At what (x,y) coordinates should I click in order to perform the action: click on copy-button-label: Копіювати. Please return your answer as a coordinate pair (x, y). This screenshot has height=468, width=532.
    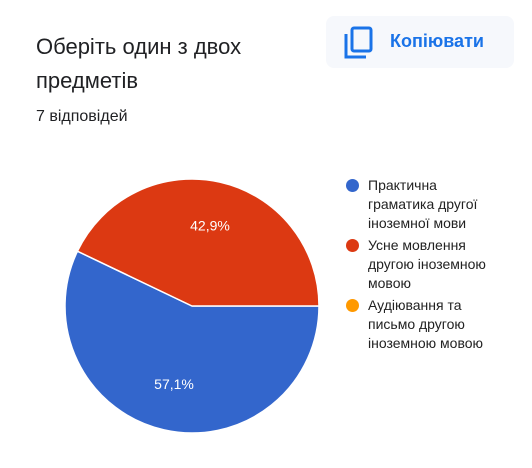
    Looking at the image, I should click on (437, 41).